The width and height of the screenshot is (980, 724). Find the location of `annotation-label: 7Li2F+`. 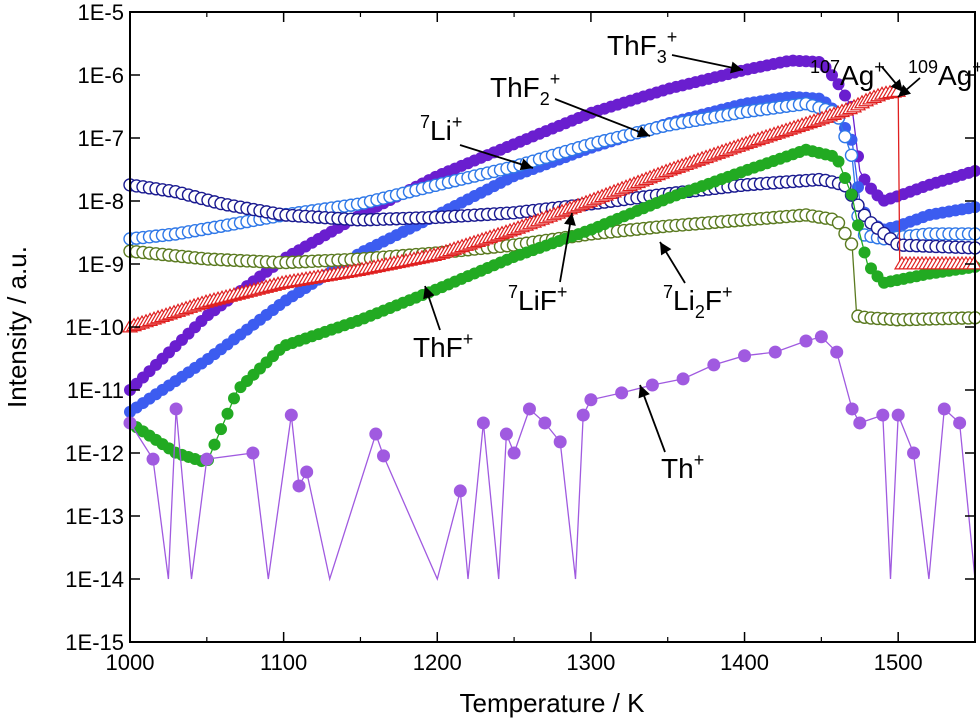

annotation-label: 7Li2F+ is located at coordinates (697, 302).